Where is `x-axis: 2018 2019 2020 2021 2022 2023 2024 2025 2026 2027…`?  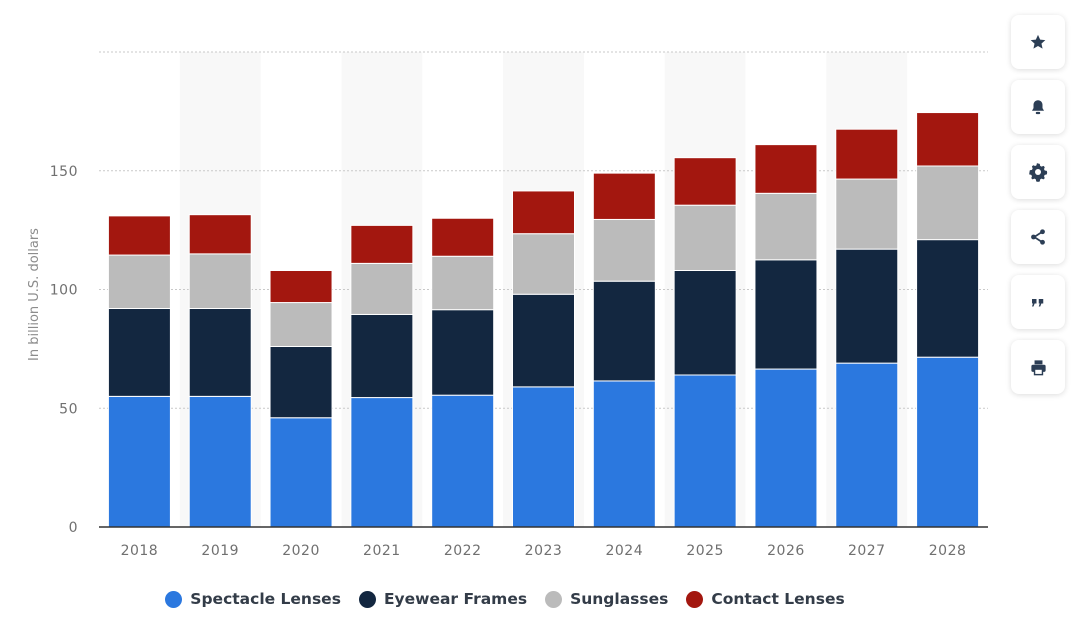
x-axis: 2018 2019 2020 2021 2022 2023 2024 2025 2026 2027… is located at coordinates (543, 542).